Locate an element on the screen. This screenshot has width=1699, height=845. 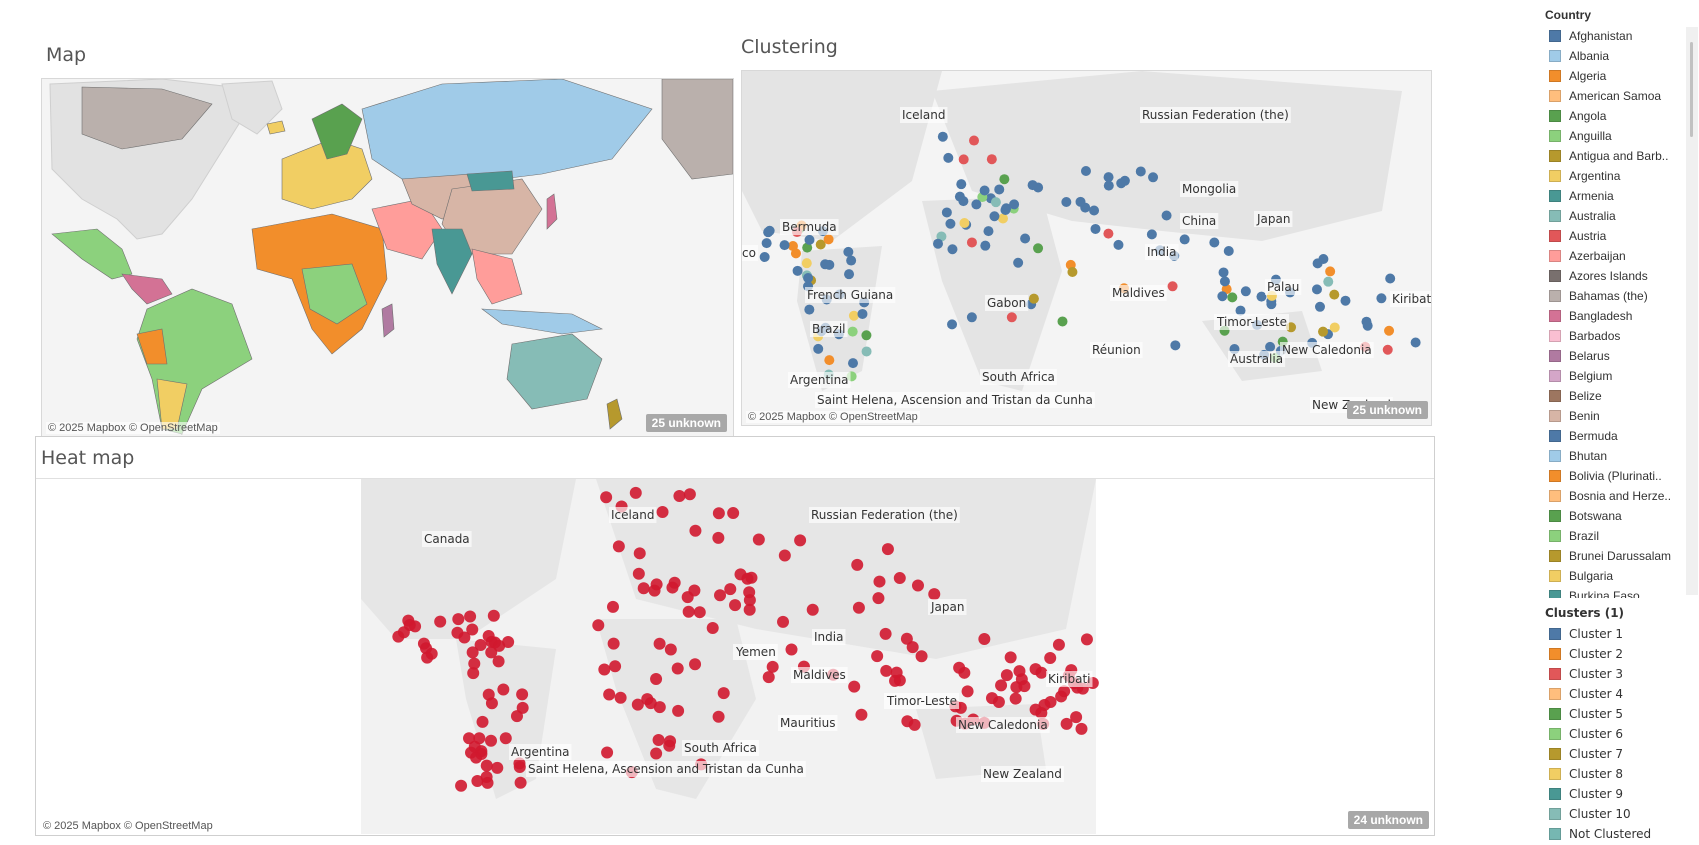
legend-item: Bahamas (the) is located at coordinates (1615, 296).